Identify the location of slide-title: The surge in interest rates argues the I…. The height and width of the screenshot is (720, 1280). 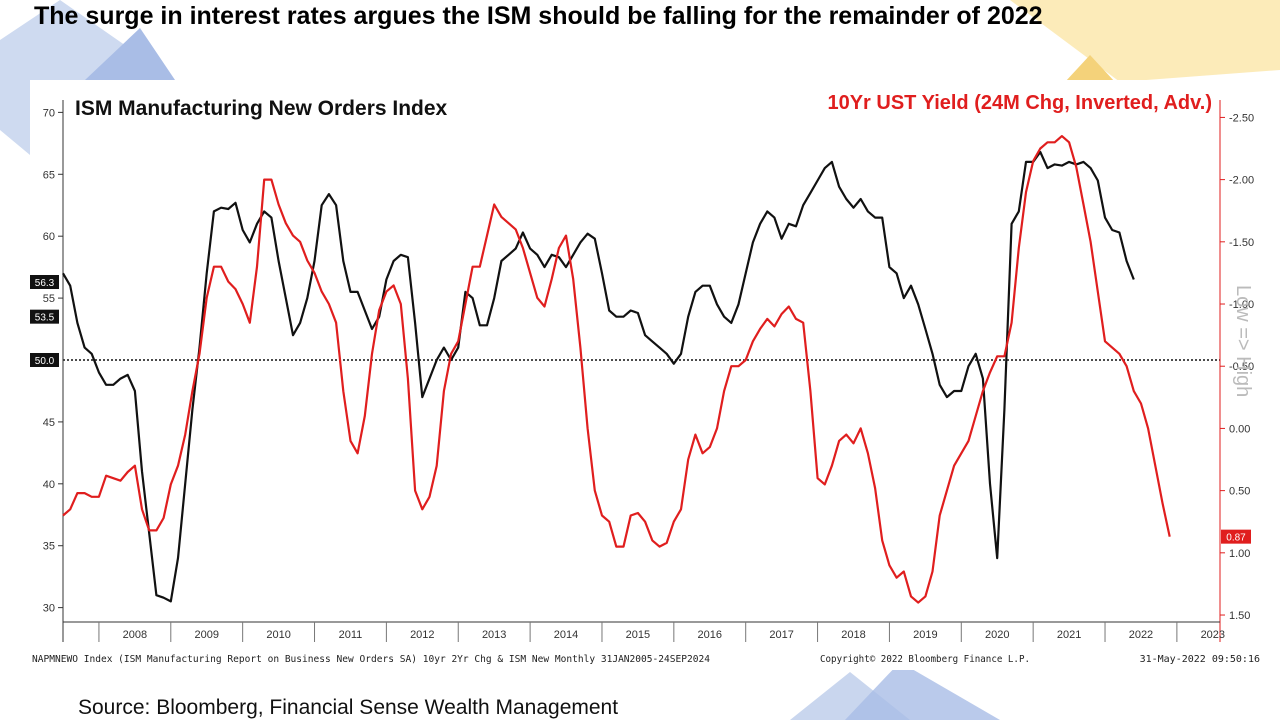
(538, 16).